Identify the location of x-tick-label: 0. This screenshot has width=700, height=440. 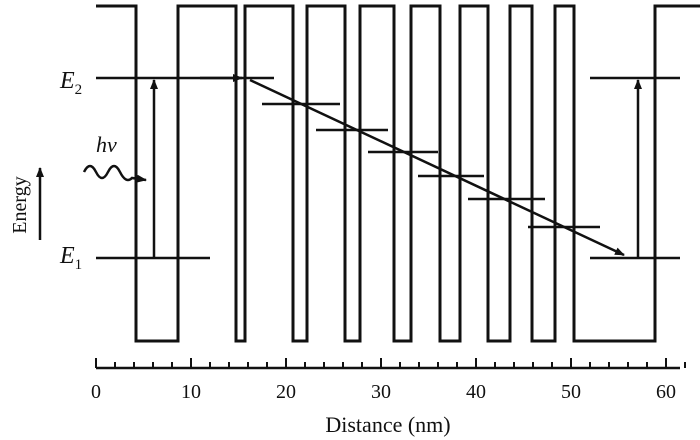
(96, 392).